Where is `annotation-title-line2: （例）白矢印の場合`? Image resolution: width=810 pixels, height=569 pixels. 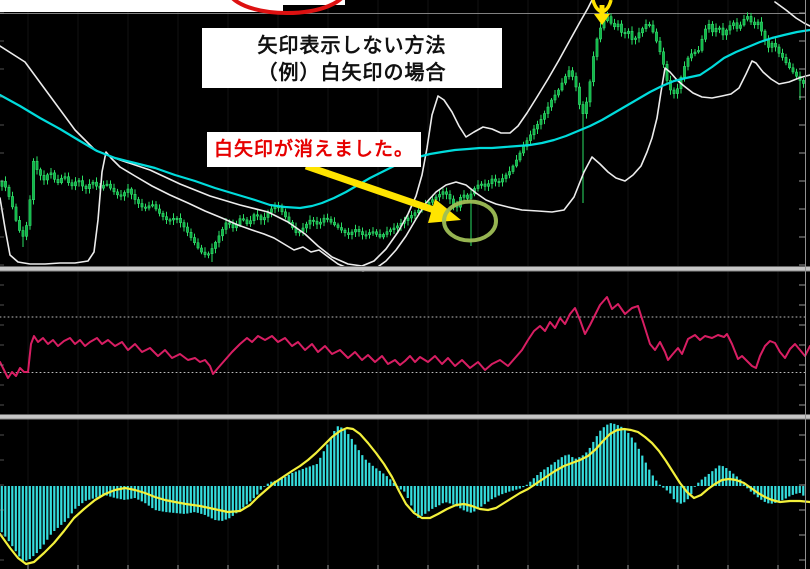
annotation-title-line2: （例）白矢印の場合 is located at coordinates (352, 73).